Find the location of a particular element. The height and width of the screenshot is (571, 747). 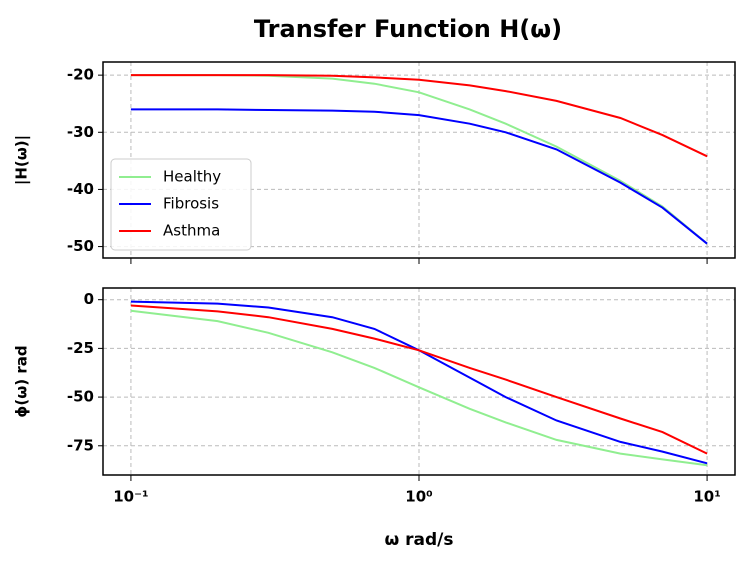

x-tick-label: 10¹ is located at coordinates (706, 497).